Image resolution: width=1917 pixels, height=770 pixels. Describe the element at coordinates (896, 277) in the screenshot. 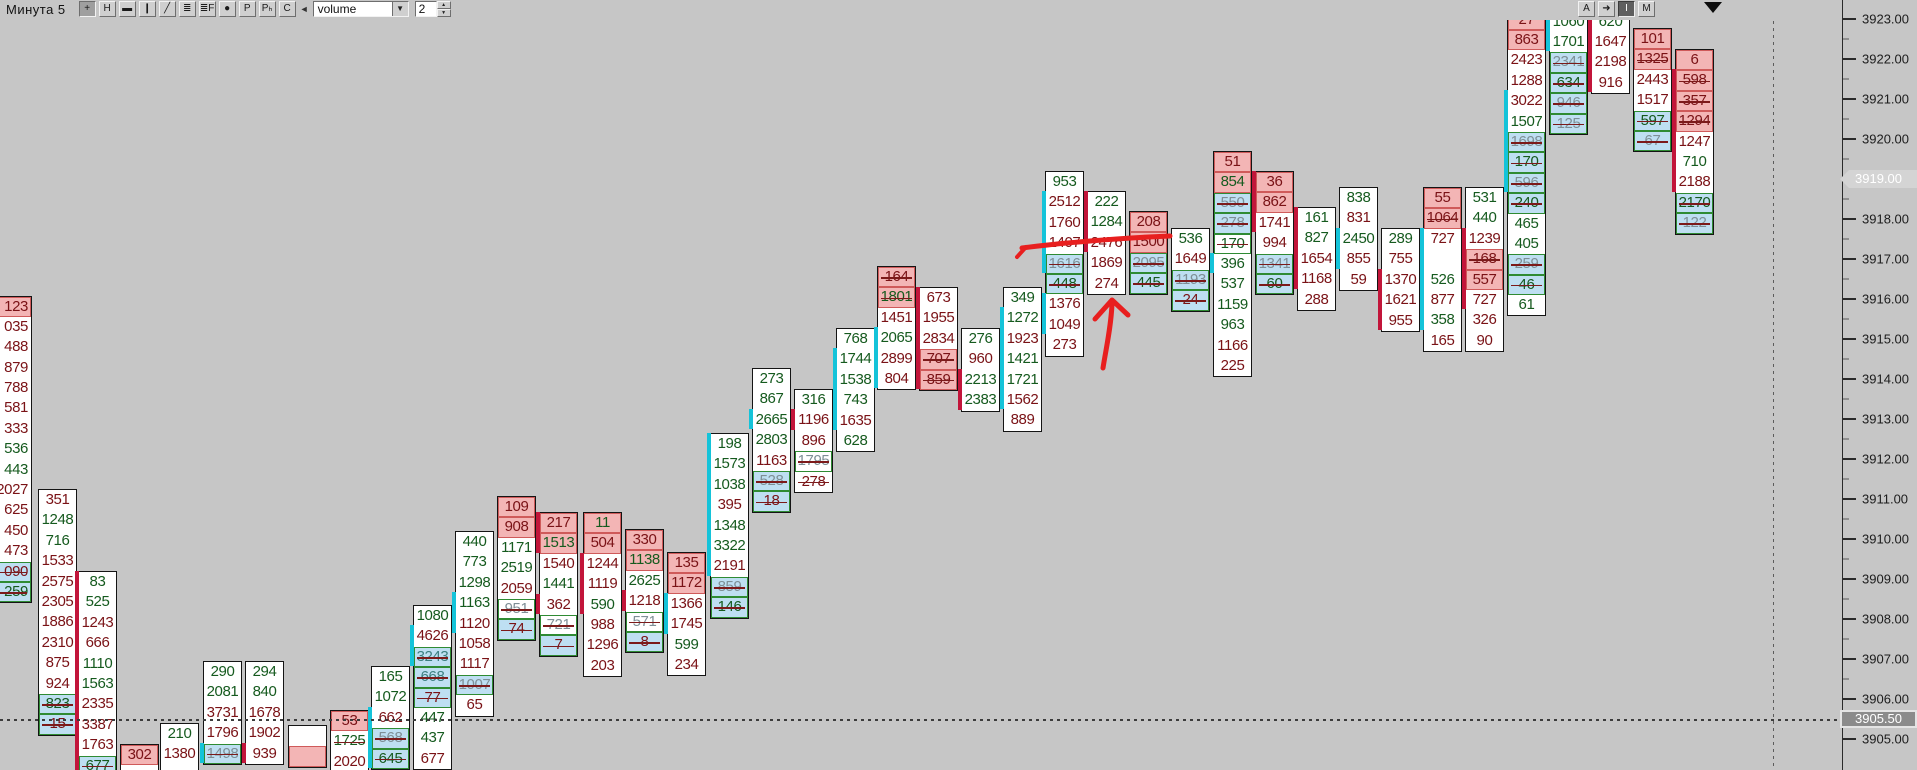

I see `volume-cell: 164` at that location.